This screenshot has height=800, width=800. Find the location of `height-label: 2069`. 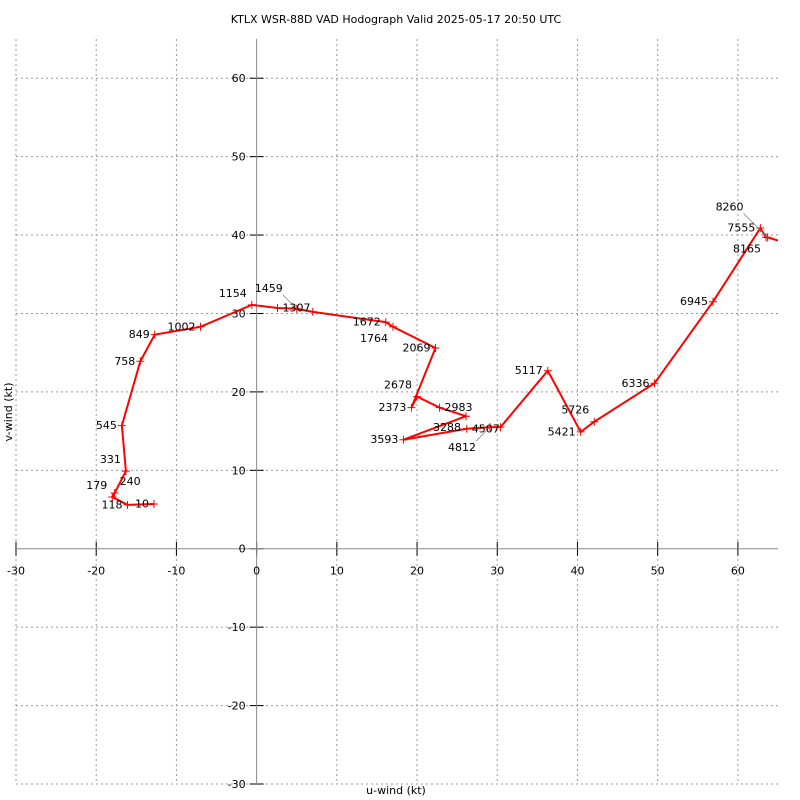

height-label: 2069 is located at coordinates (417, 347).